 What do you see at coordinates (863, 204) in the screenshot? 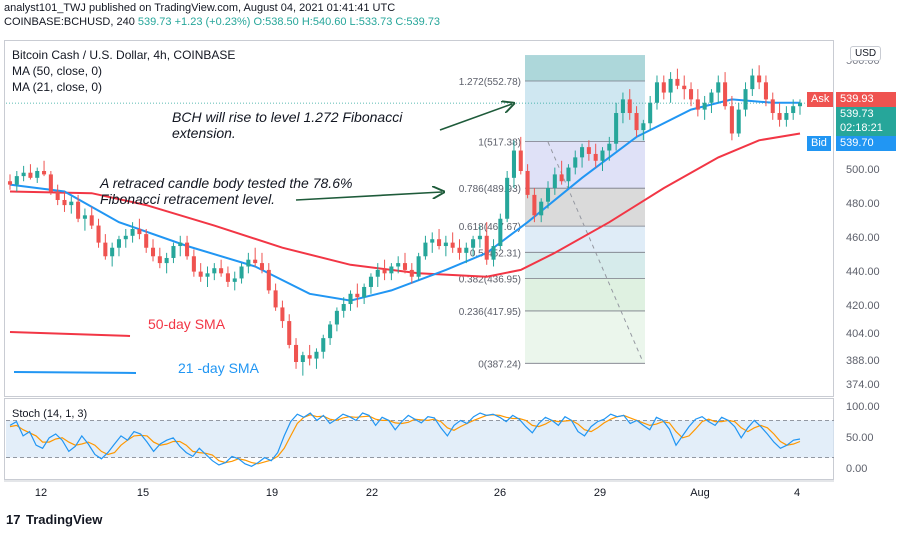
I see `price-tick: 480.00` at bounding box center [863, 204].